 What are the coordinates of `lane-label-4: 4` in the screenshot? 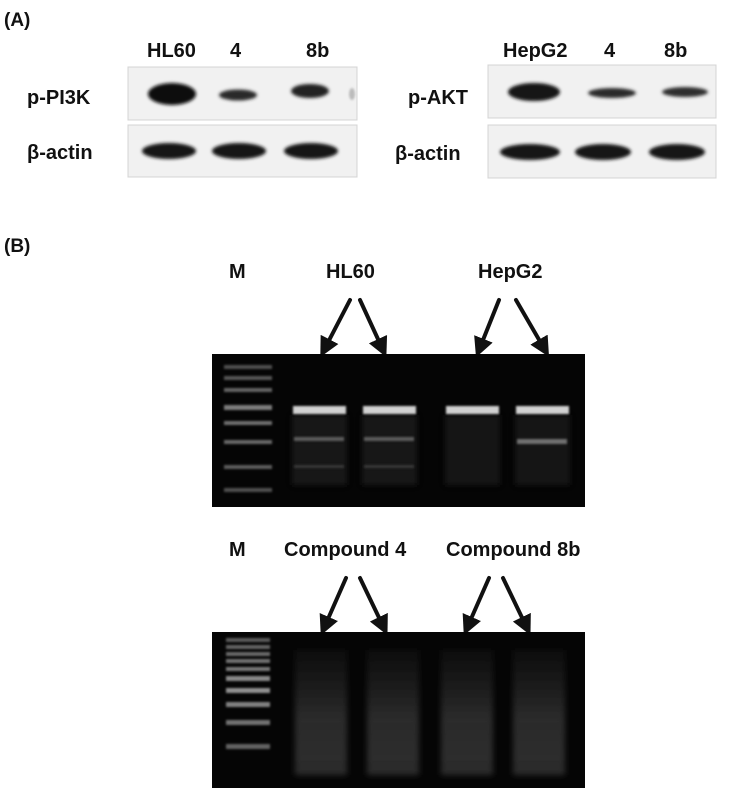 It's located at (236, 51).